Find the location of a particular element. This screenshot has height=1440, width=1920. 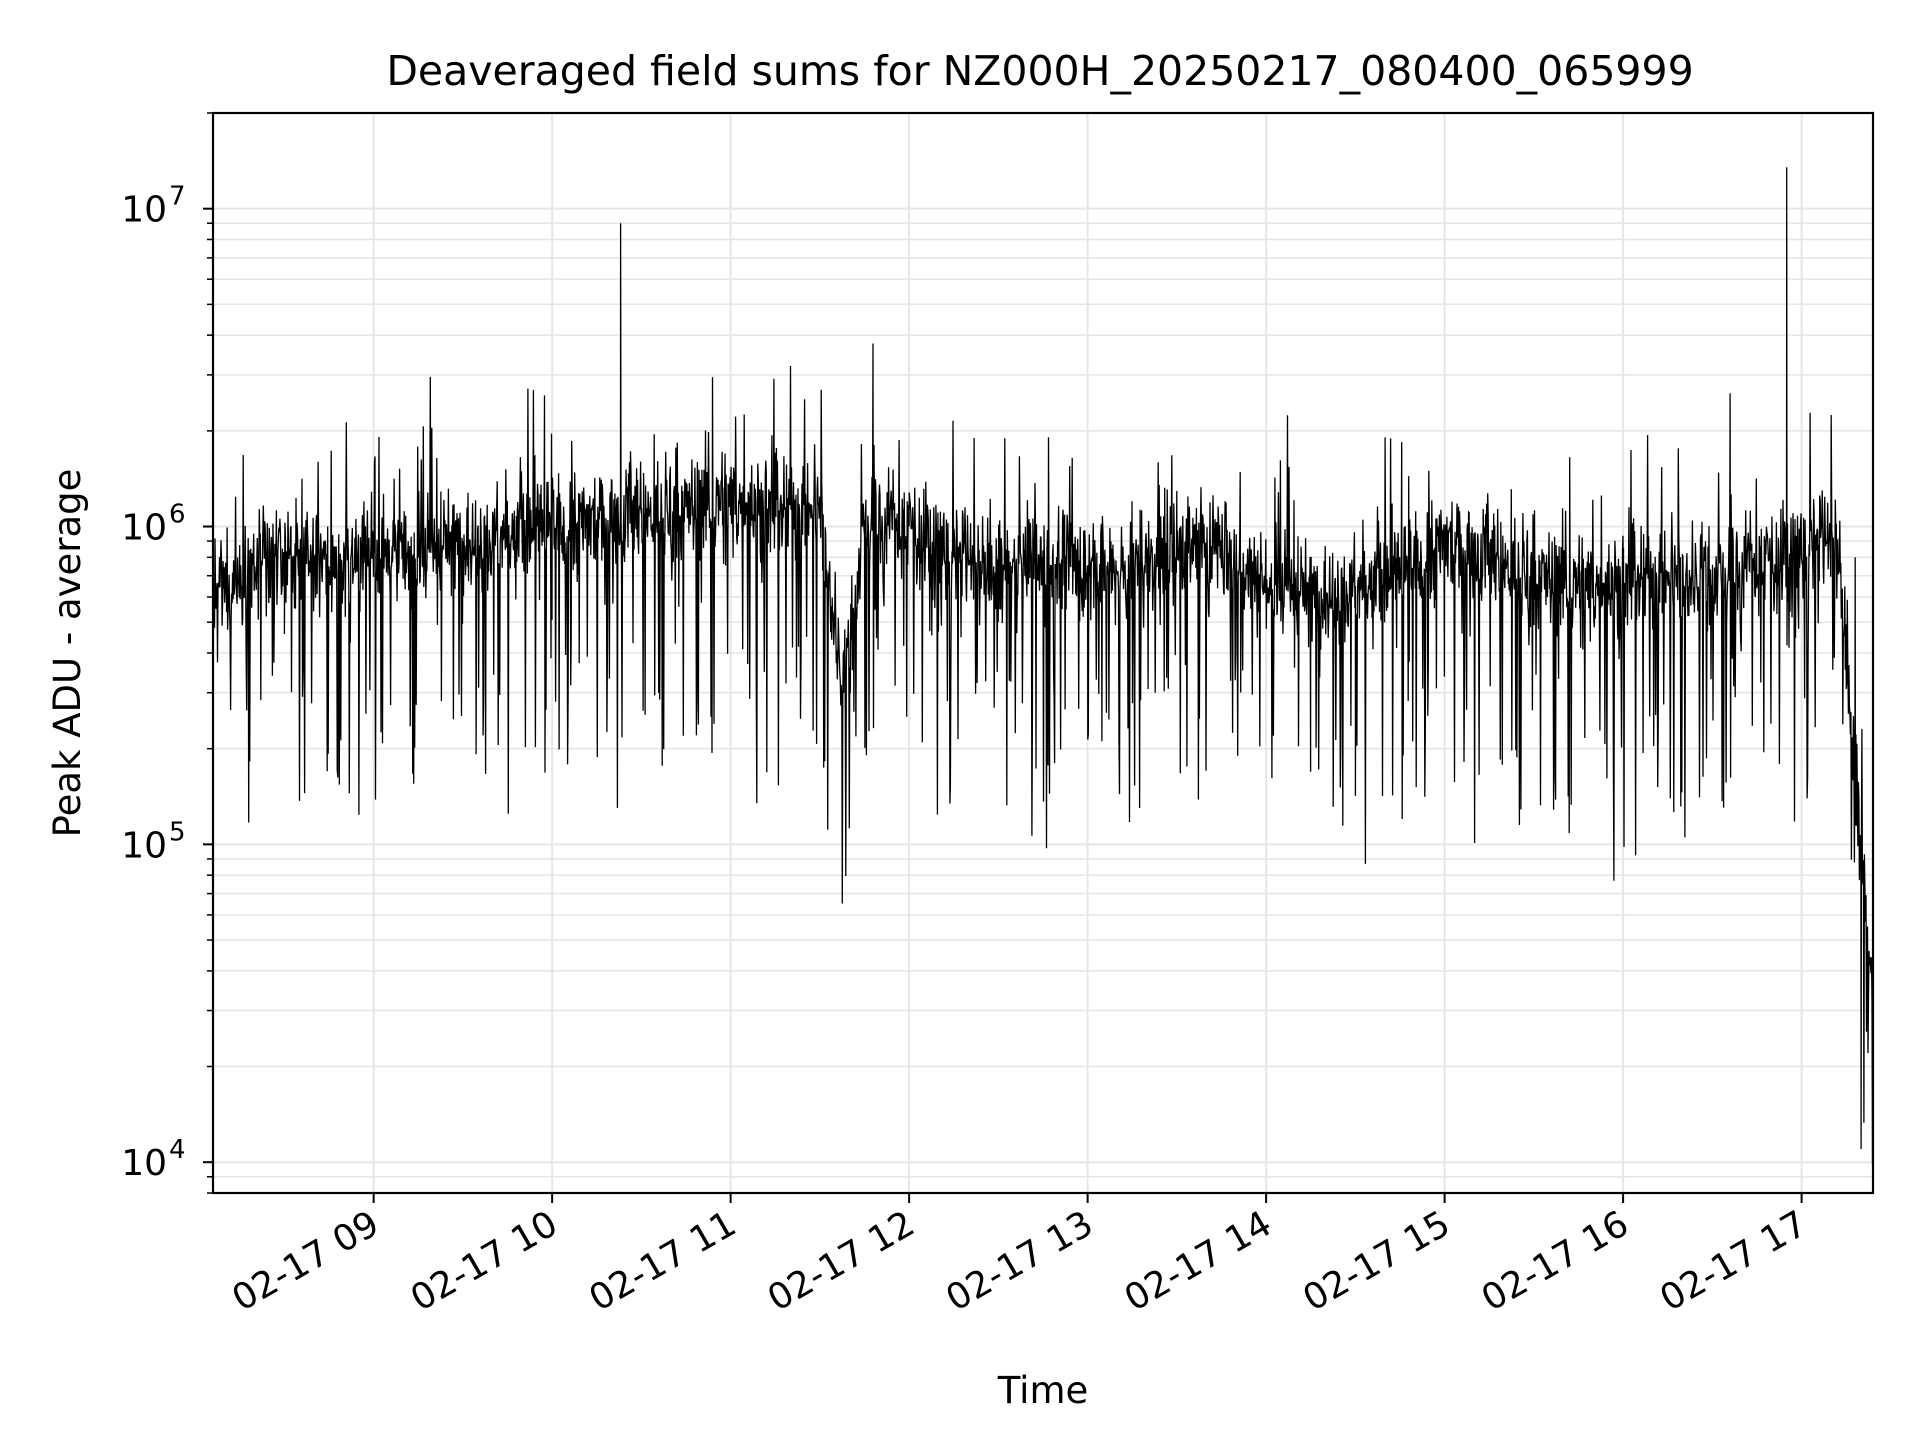

x-tick-label: 02-17 13 is located at coordinates (1019, 1261).